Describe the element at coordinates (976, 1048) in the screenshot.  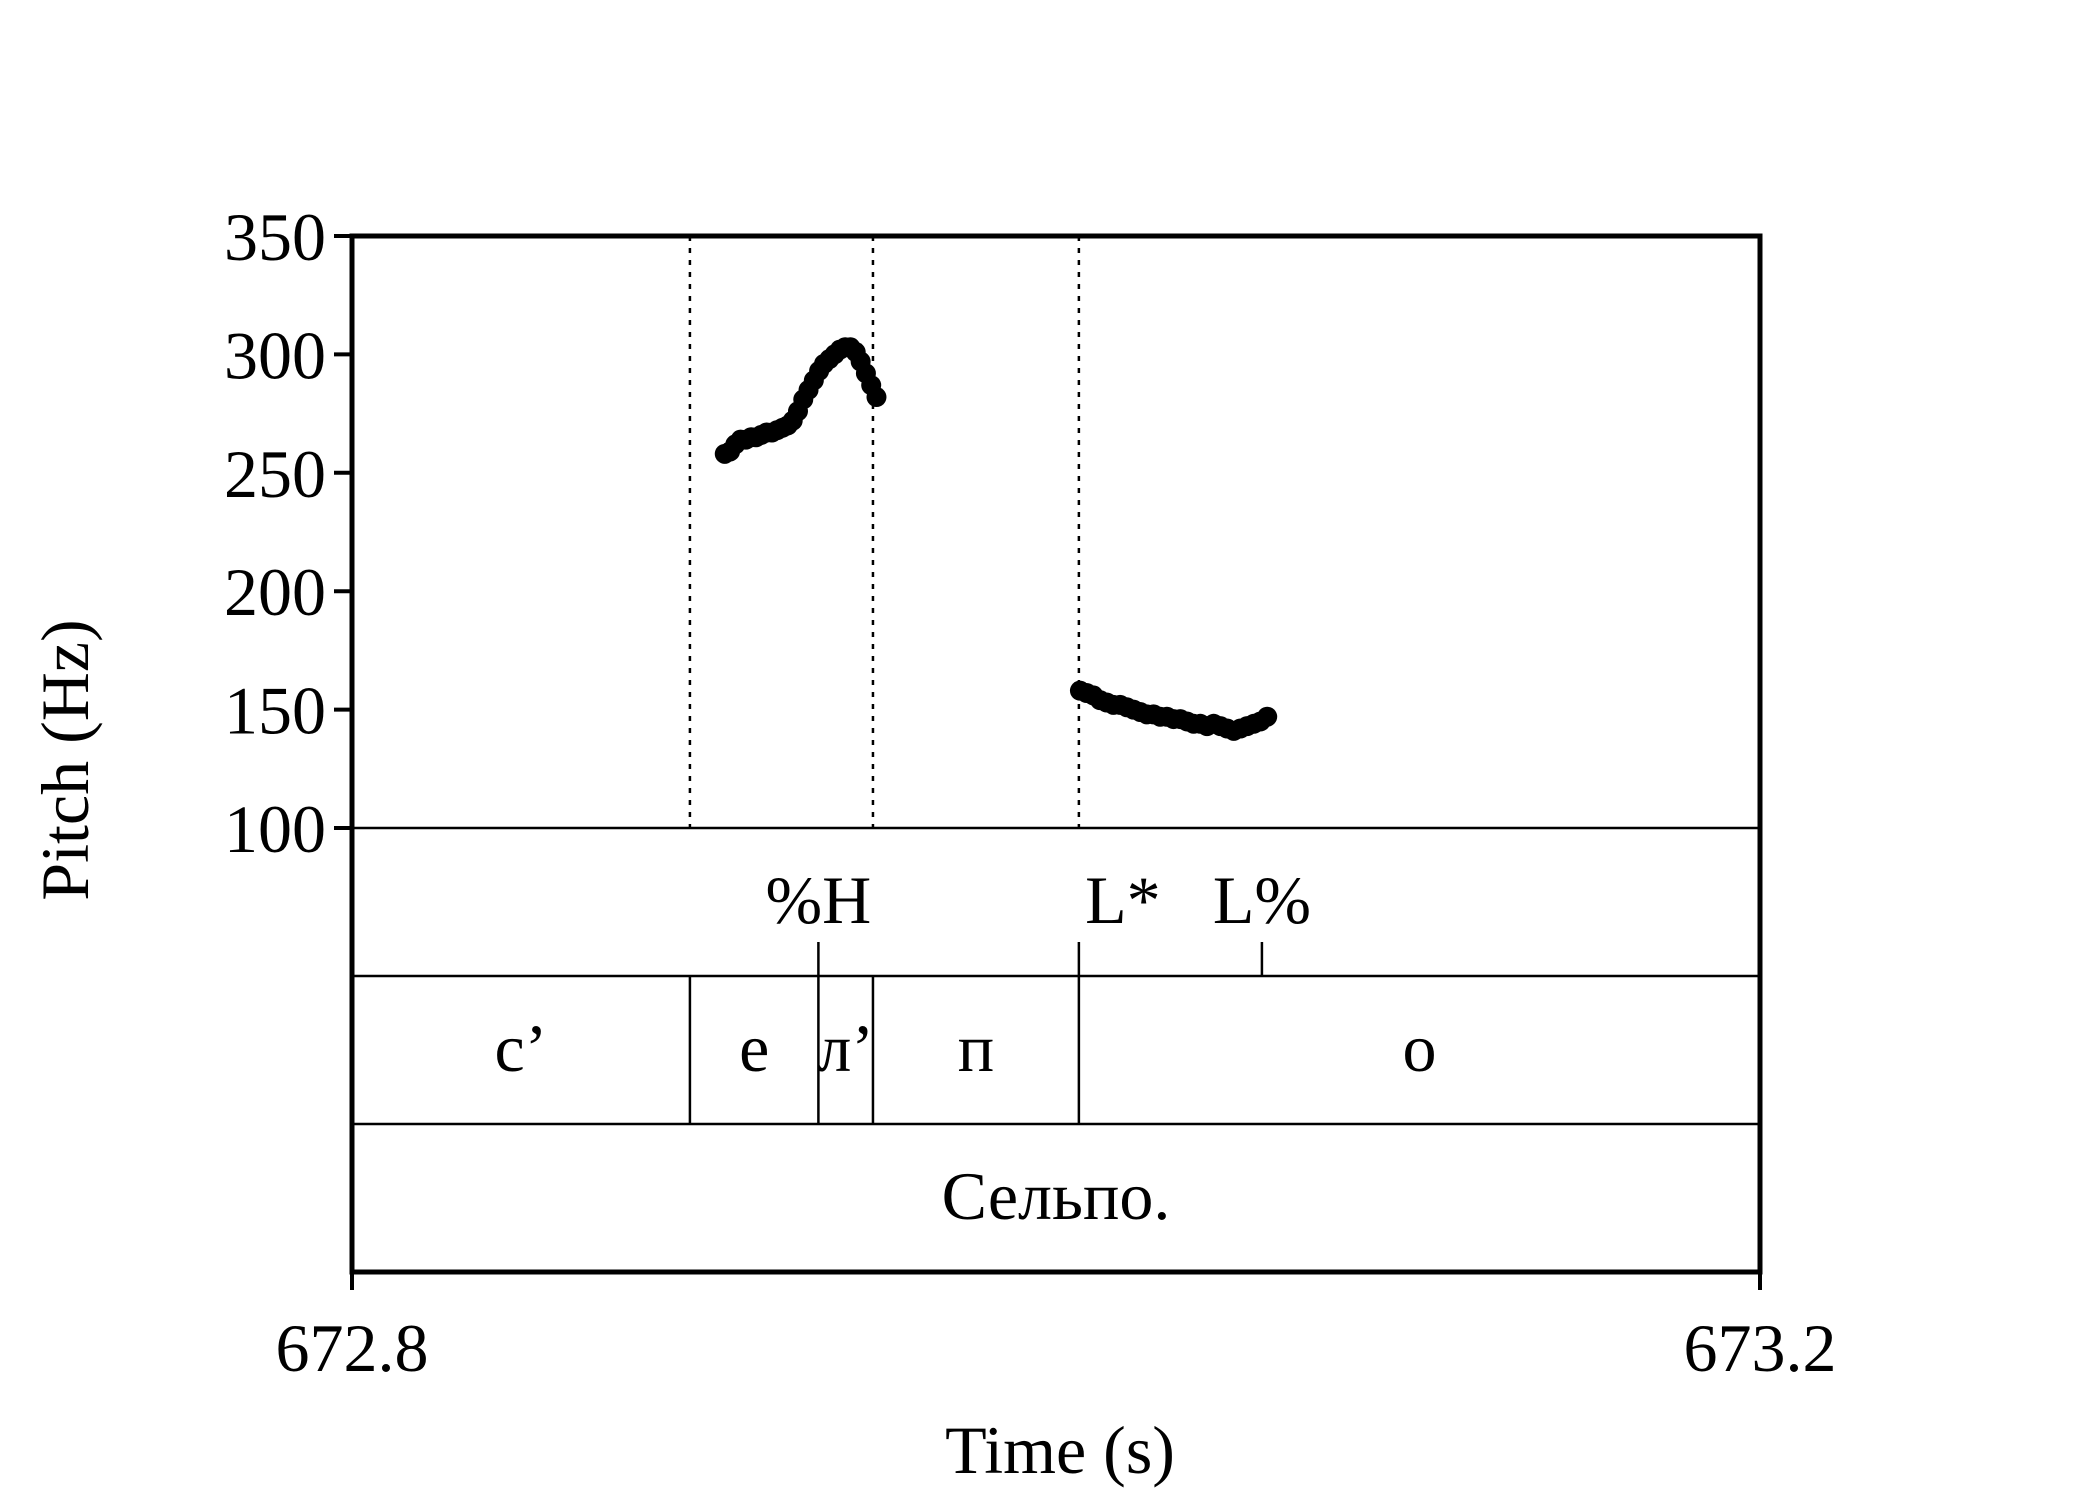
I see `segment-label: п` at that location.